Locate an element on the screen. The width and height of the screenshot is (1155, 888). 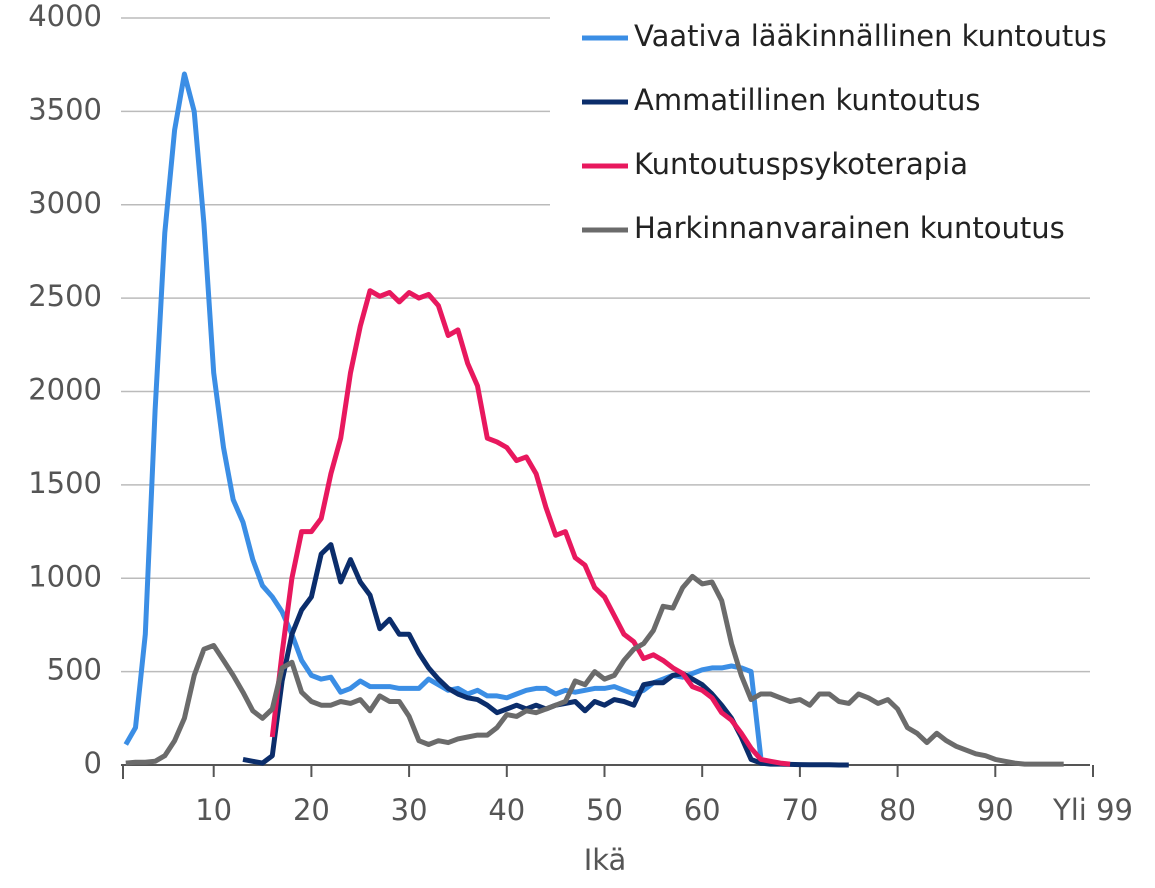
legend-label: Harkinnanvarainen kuntoutus is located at coordinates (849, 228).